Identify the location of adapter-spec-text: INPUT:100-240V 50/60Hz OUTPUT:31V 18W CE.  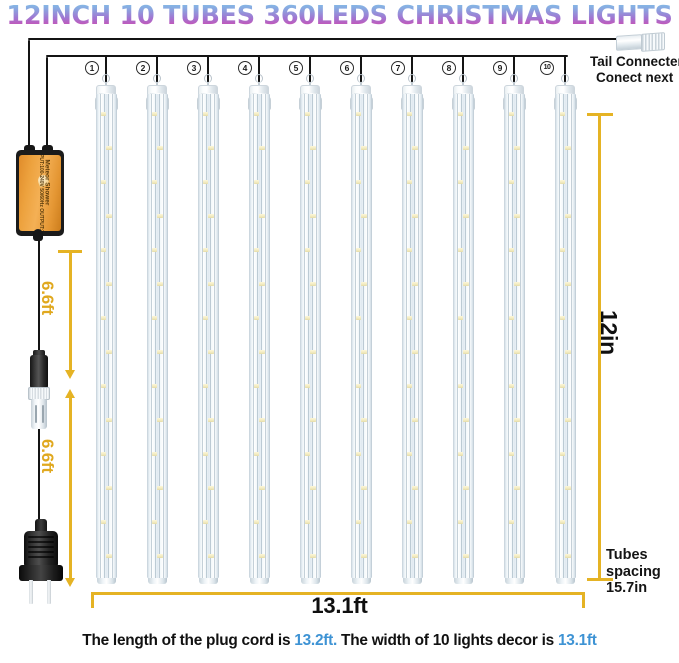
(41, 193).